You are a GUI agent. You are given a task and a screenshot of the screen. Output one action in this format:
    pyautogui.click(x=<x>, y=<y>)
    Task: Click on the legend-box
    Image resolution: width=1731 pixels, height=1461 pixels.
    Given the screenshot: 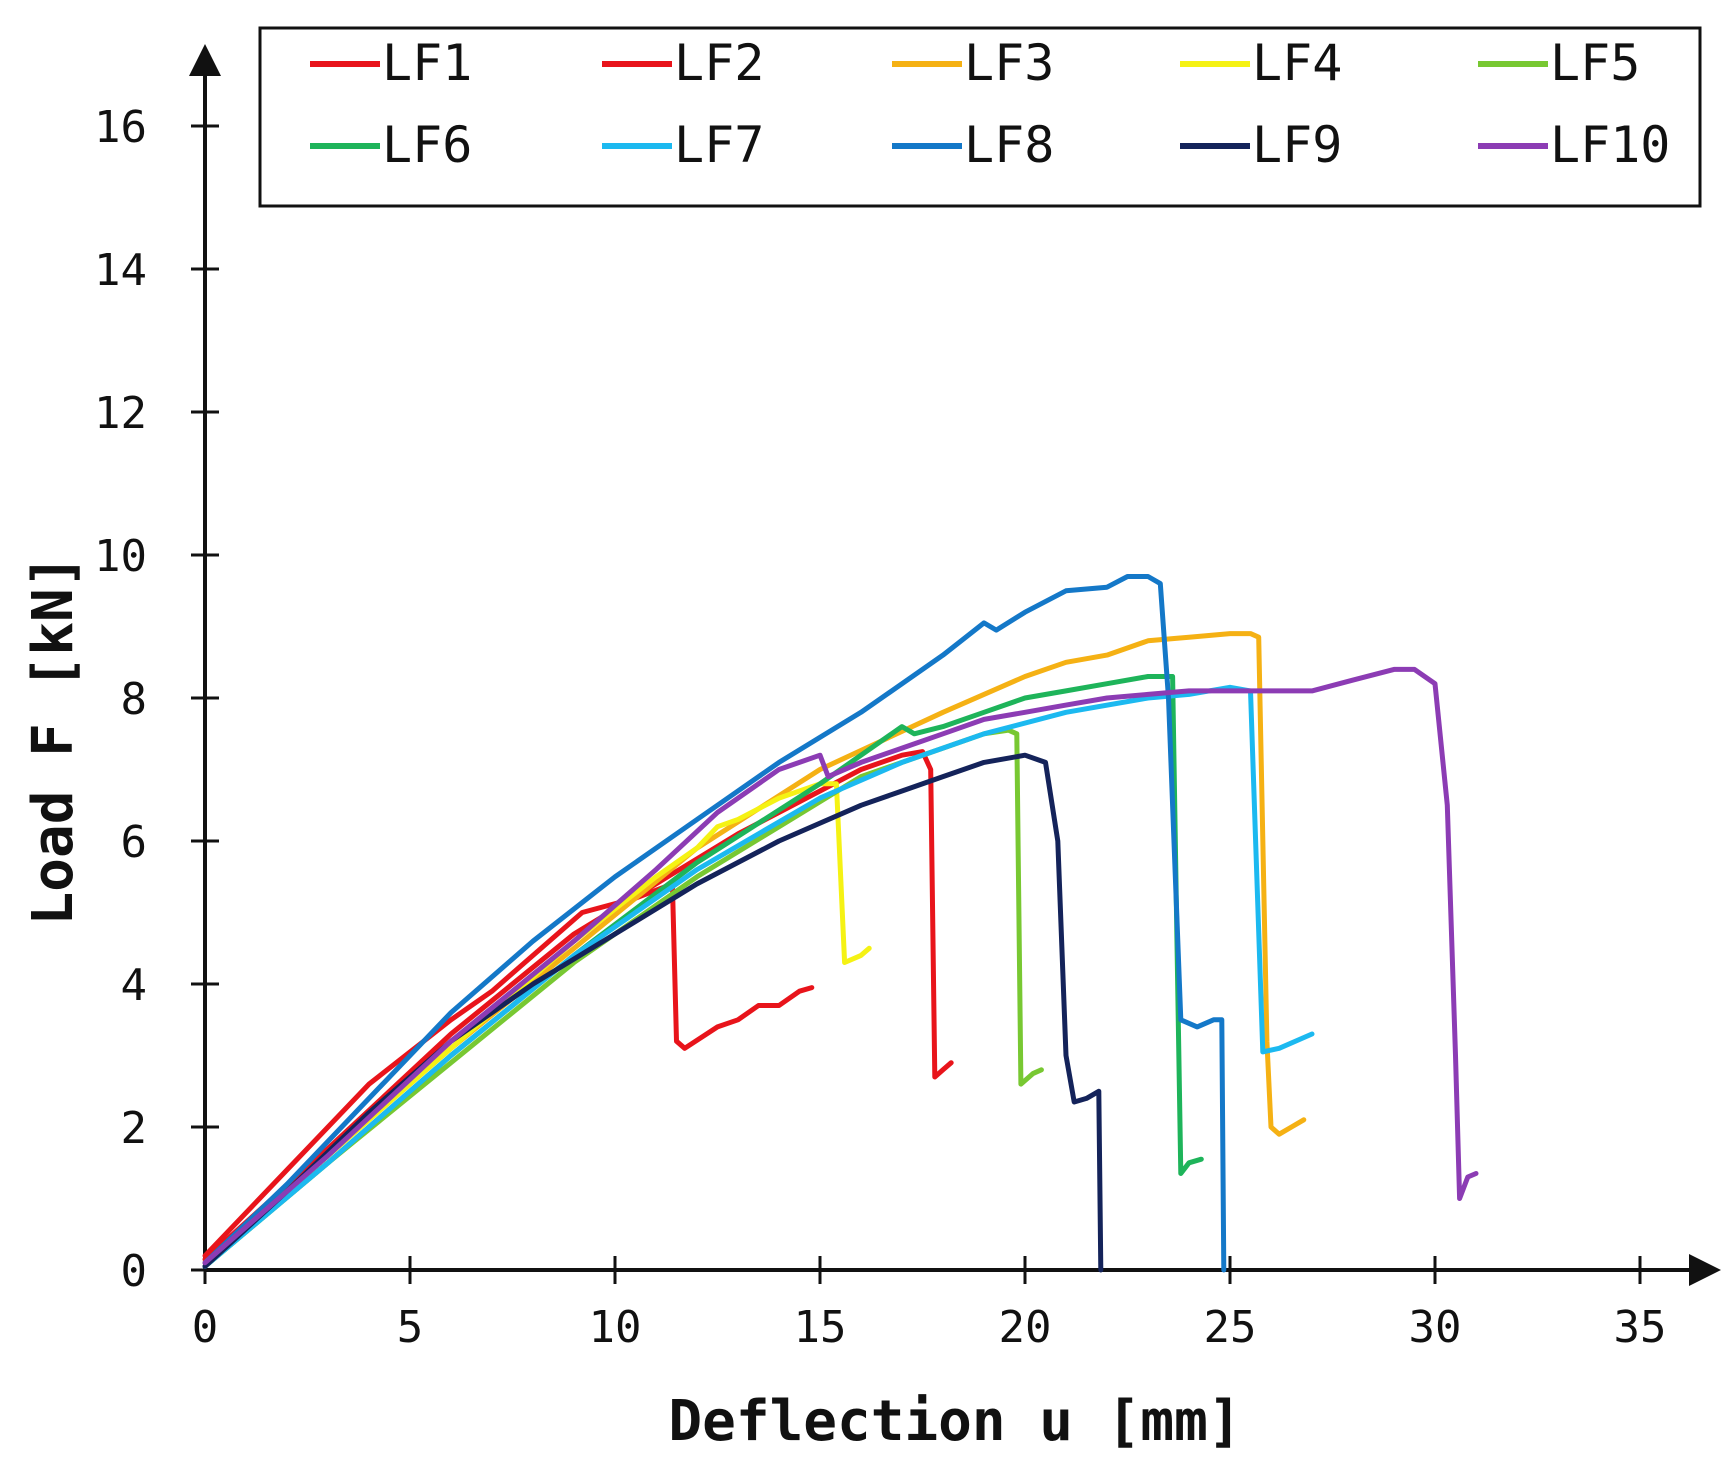 What is the action you would take?
    pyautogui.click(x=980, y=117)
    